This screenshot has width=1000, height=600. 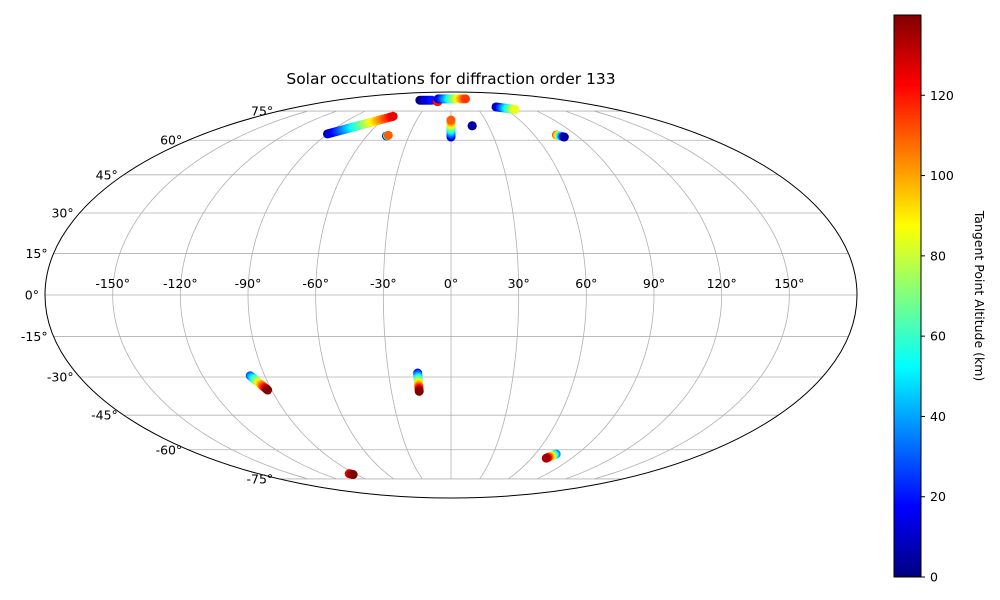 I want to click on colorbar-tick-label: 0, so click(x=934, y=577).